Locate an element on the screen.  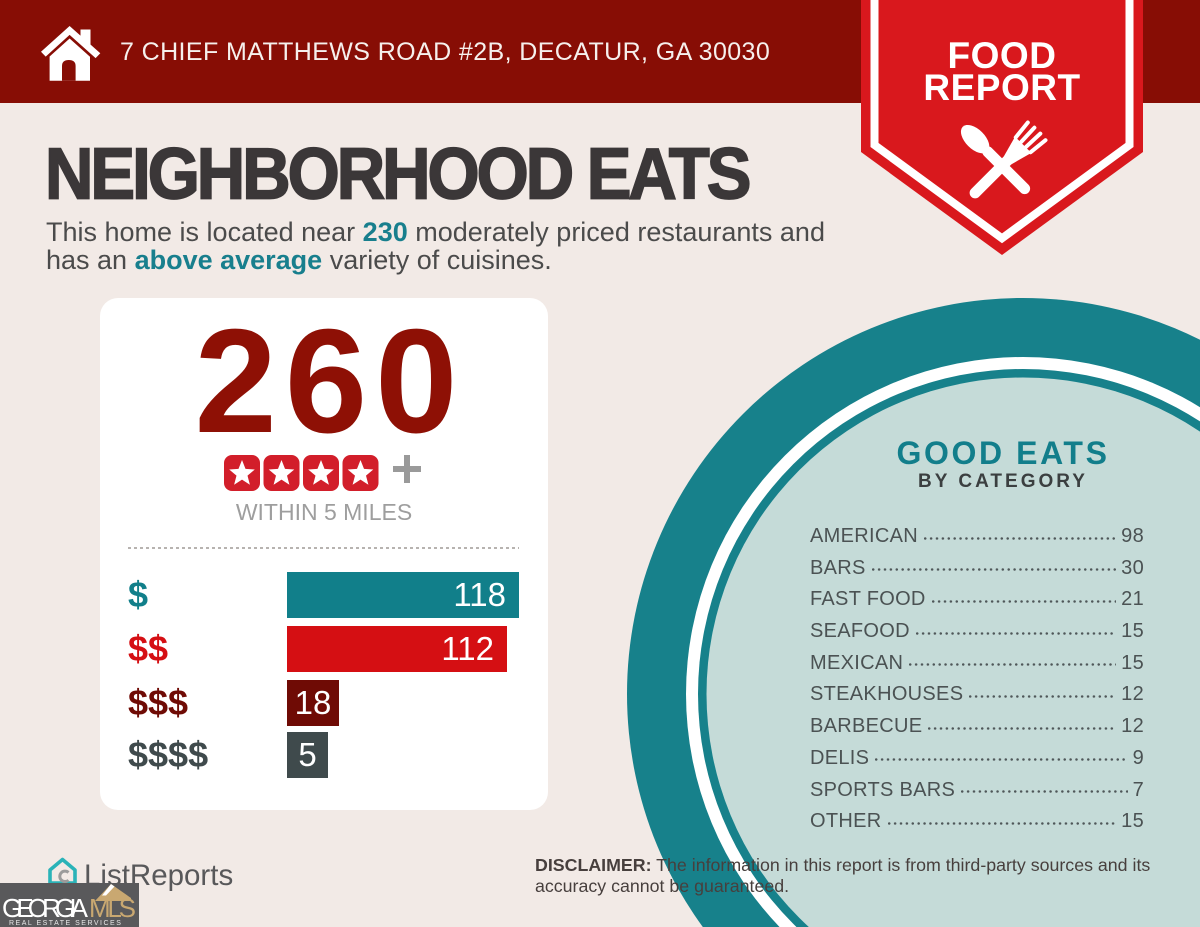
svg-text: REPORT is located at coordinates (1001, 87).